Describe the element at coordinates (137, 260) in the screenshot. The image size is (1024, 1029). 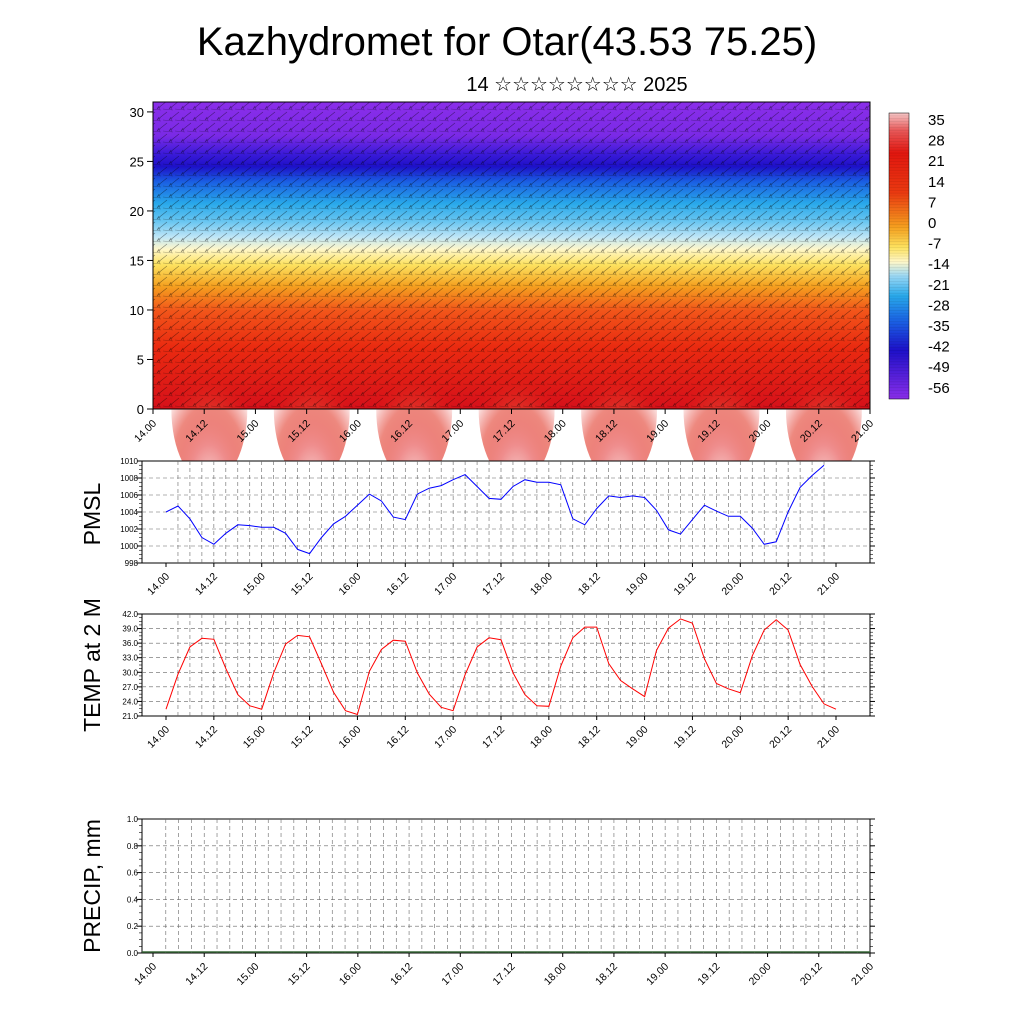
I see `y-tick-label: 15` at that location.